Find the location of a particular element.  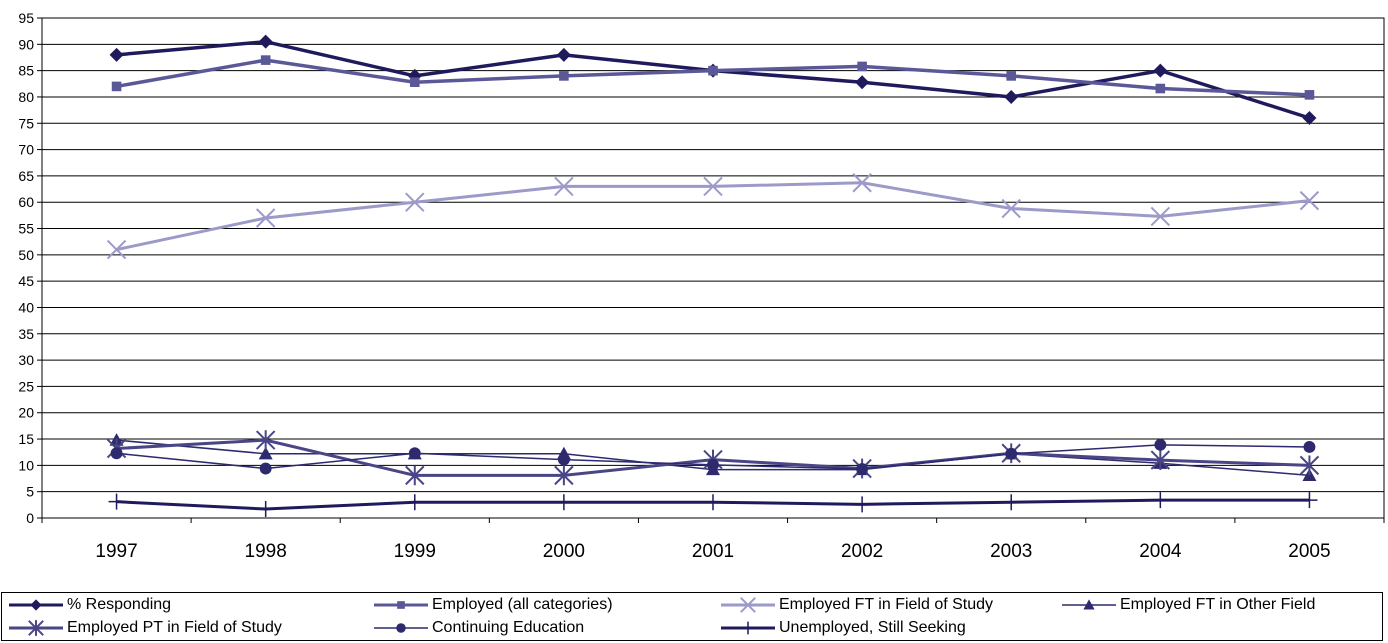

y-tick-label: 30 is located at coordinates (26, 360).